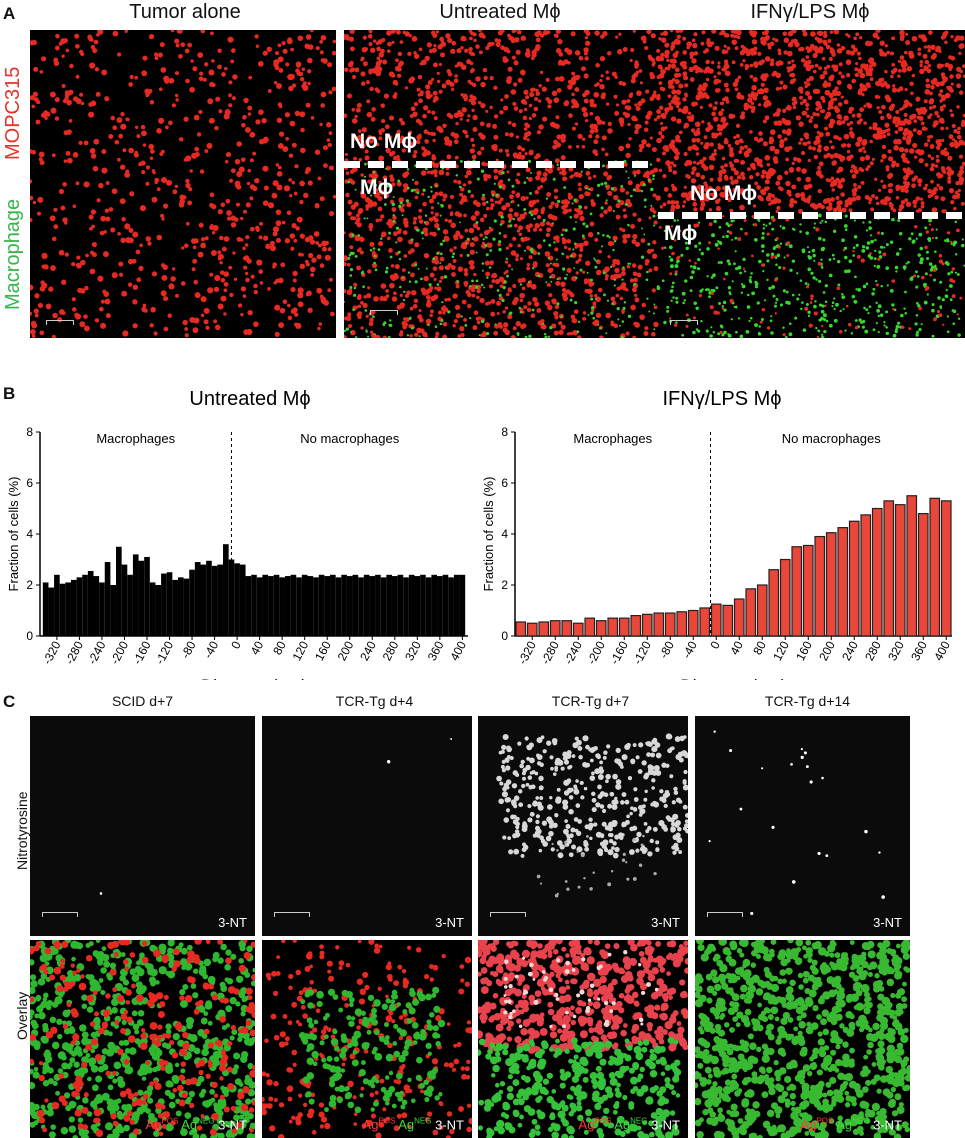 The image size is (965, 1138). What do you see at coordinates (781, 651) in the screenshot?
I see `x-tick-label: 120` at bounding box center [781, 651].